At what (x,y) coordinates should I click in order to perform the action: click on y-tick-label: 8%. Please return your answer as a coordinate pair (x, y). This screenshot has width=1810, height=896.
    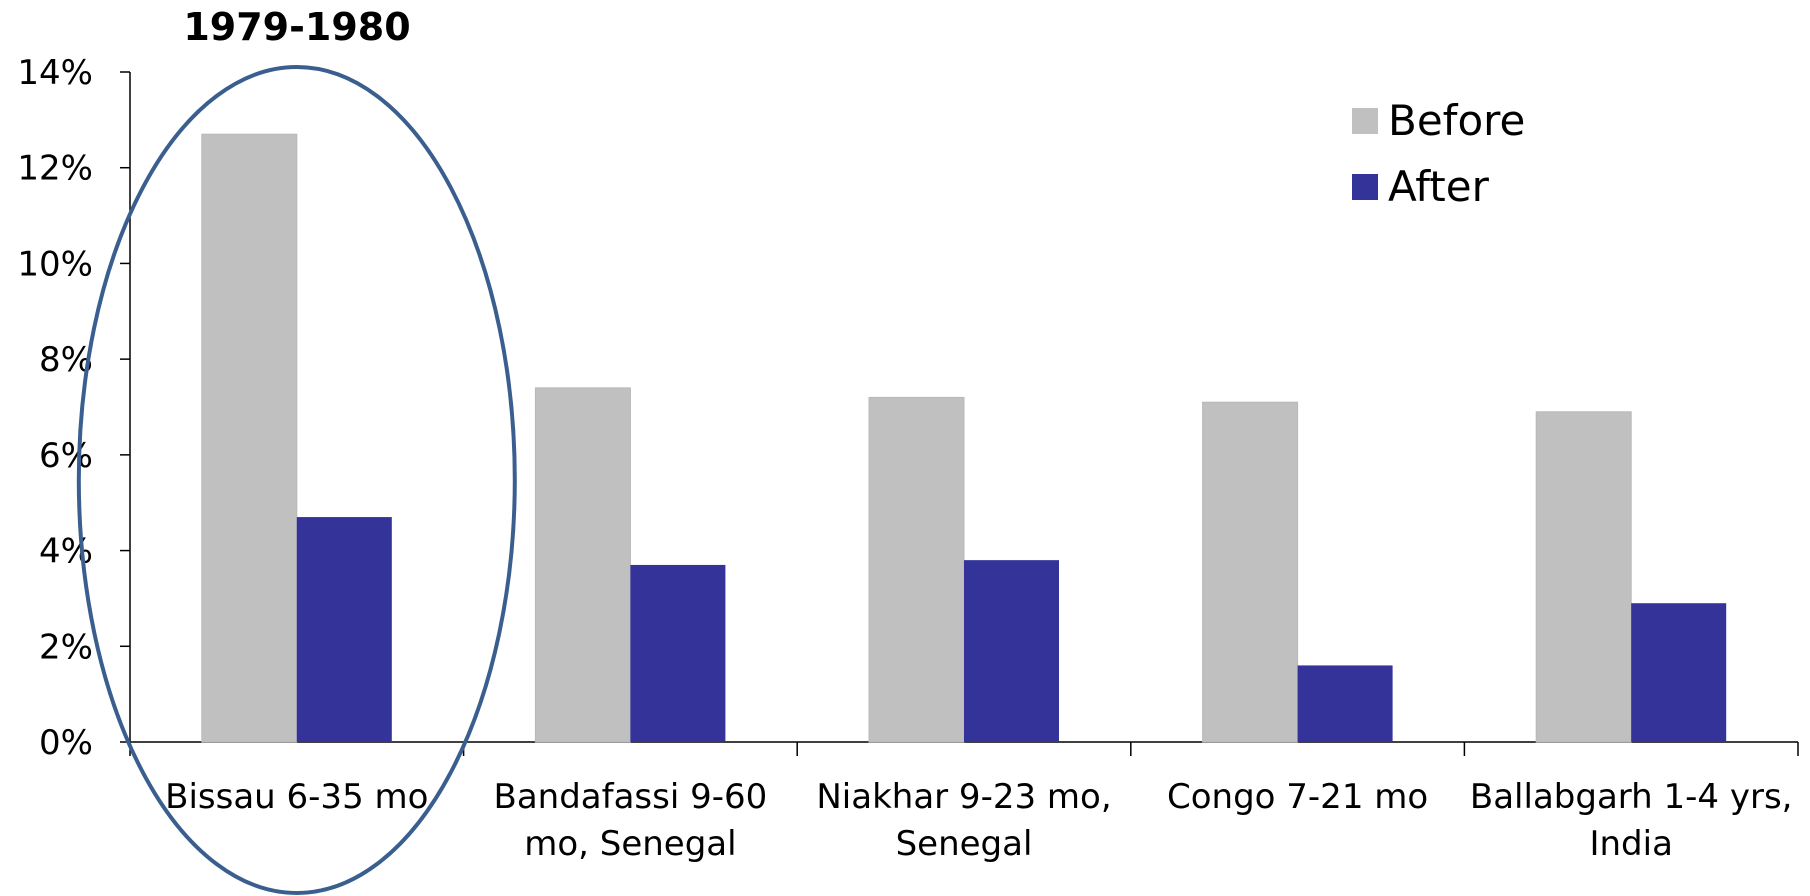
    Looking at the image, I should click on (66, 360).